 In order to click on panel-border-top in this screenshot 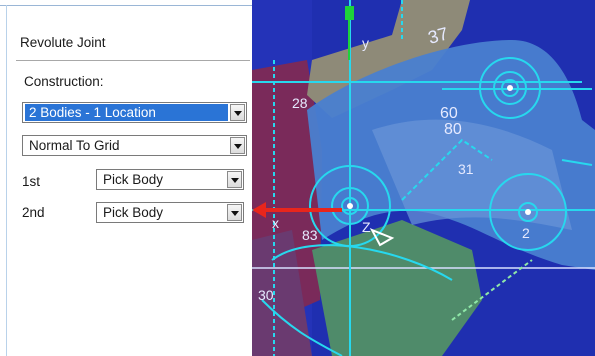, I will do `click(126, 5)`.